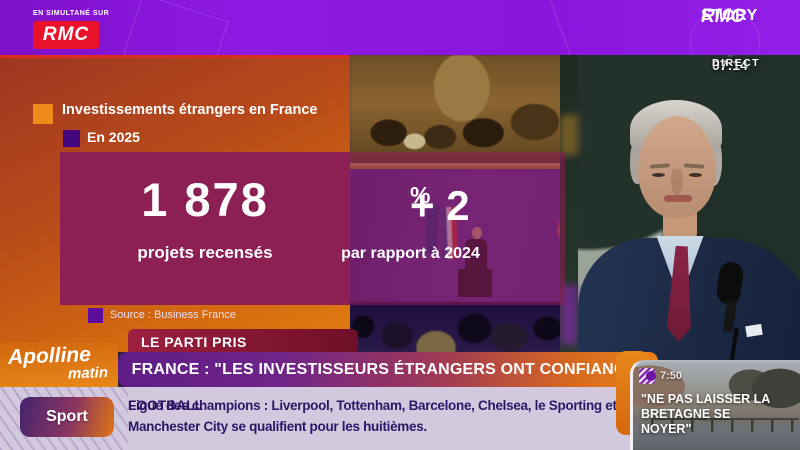 This screenshot has width=800, height=450. I want to click on segment-kicker: LE PARTI PRIS, so click(243, 342).